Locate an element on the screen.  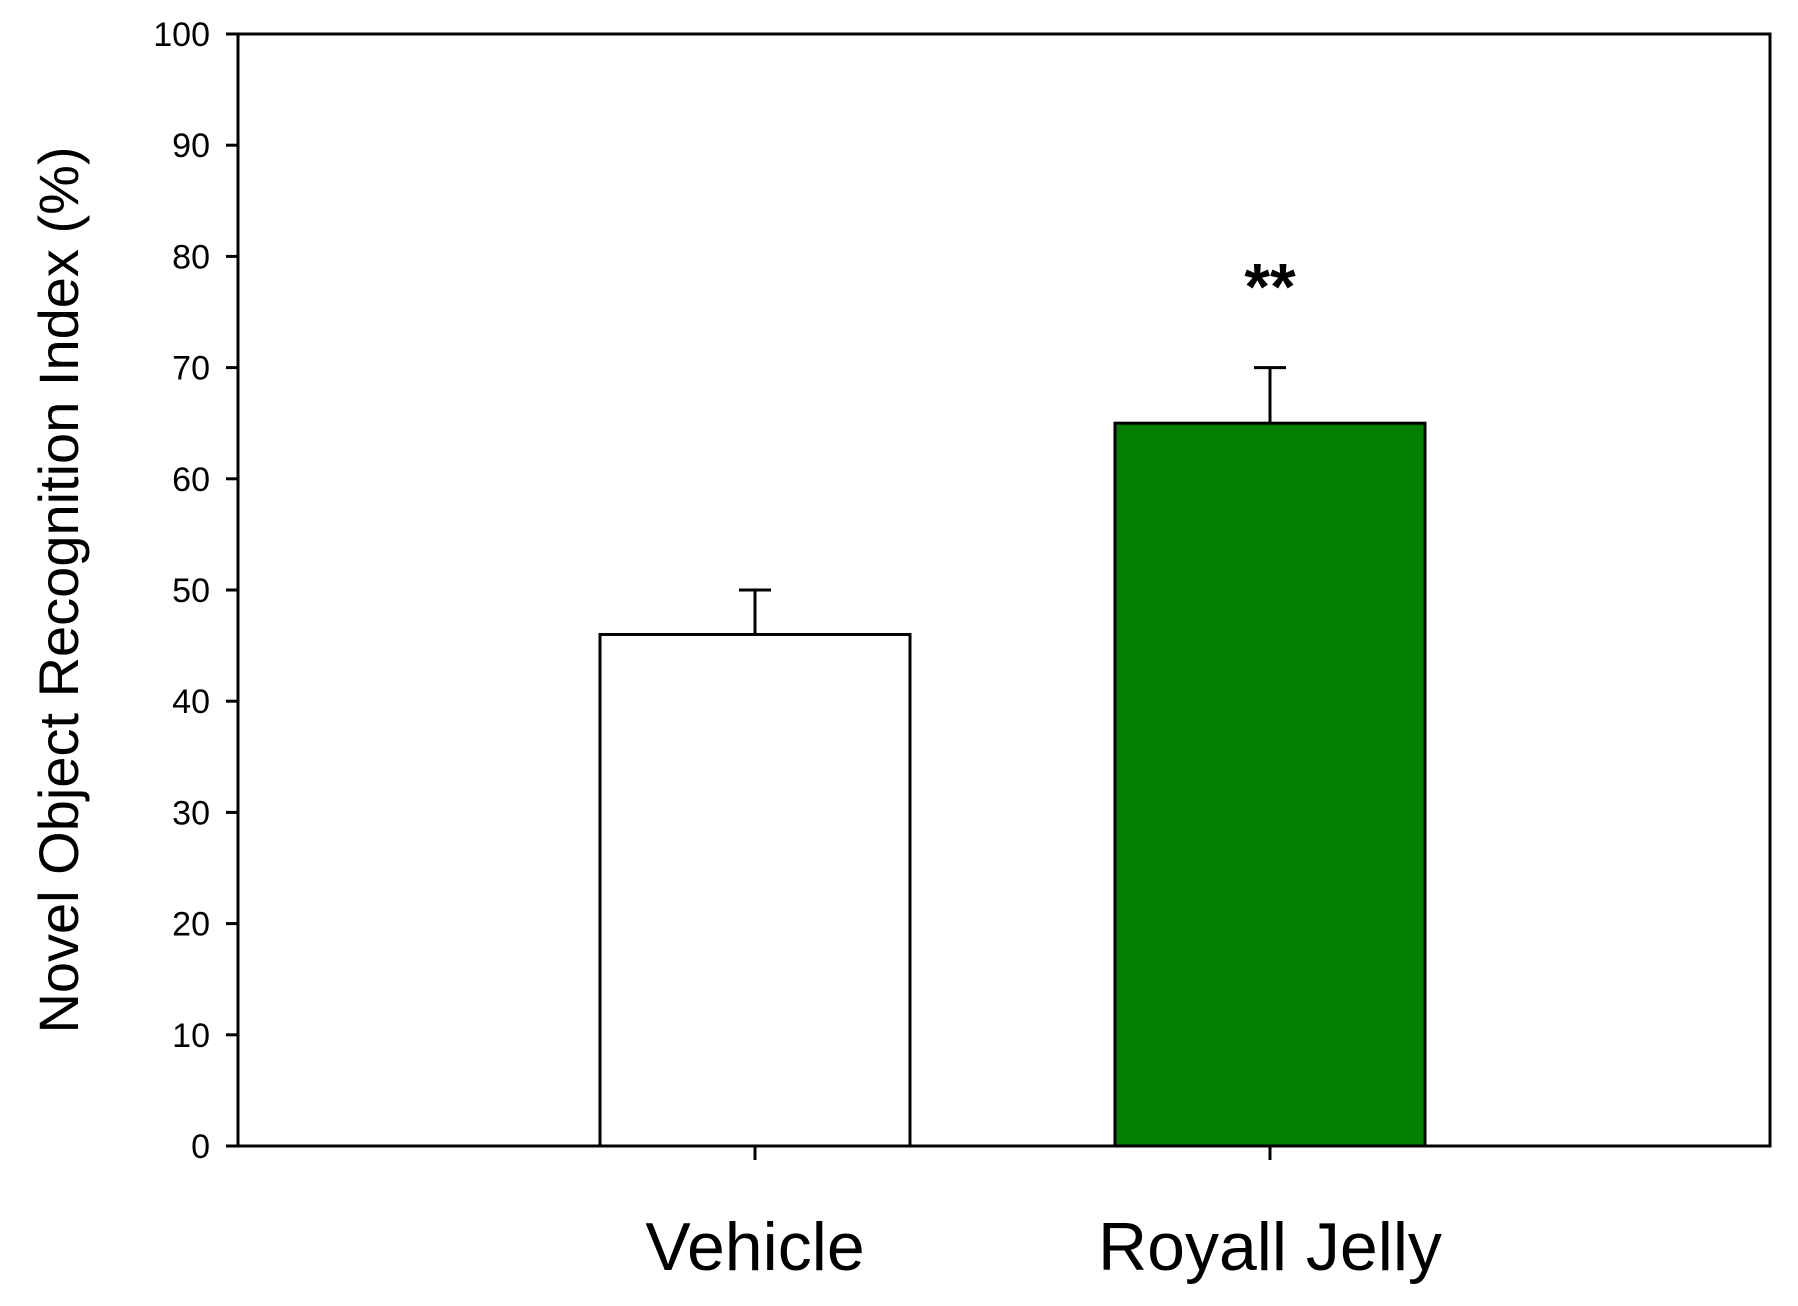
y-axis: 0 10 20 30 40 50 60 70 80 90 100 is located at coordinates (195, 591).